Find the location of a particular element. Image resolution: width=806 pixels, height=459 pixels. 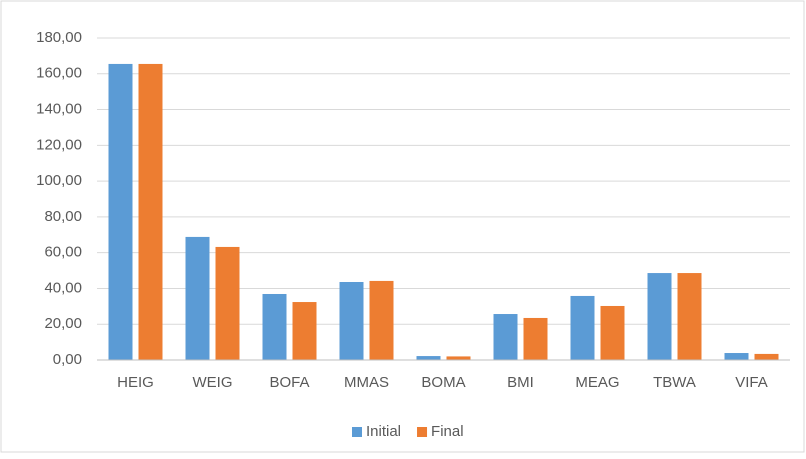

y-tick-label: 80,00 is located at coordinates (63, 216).